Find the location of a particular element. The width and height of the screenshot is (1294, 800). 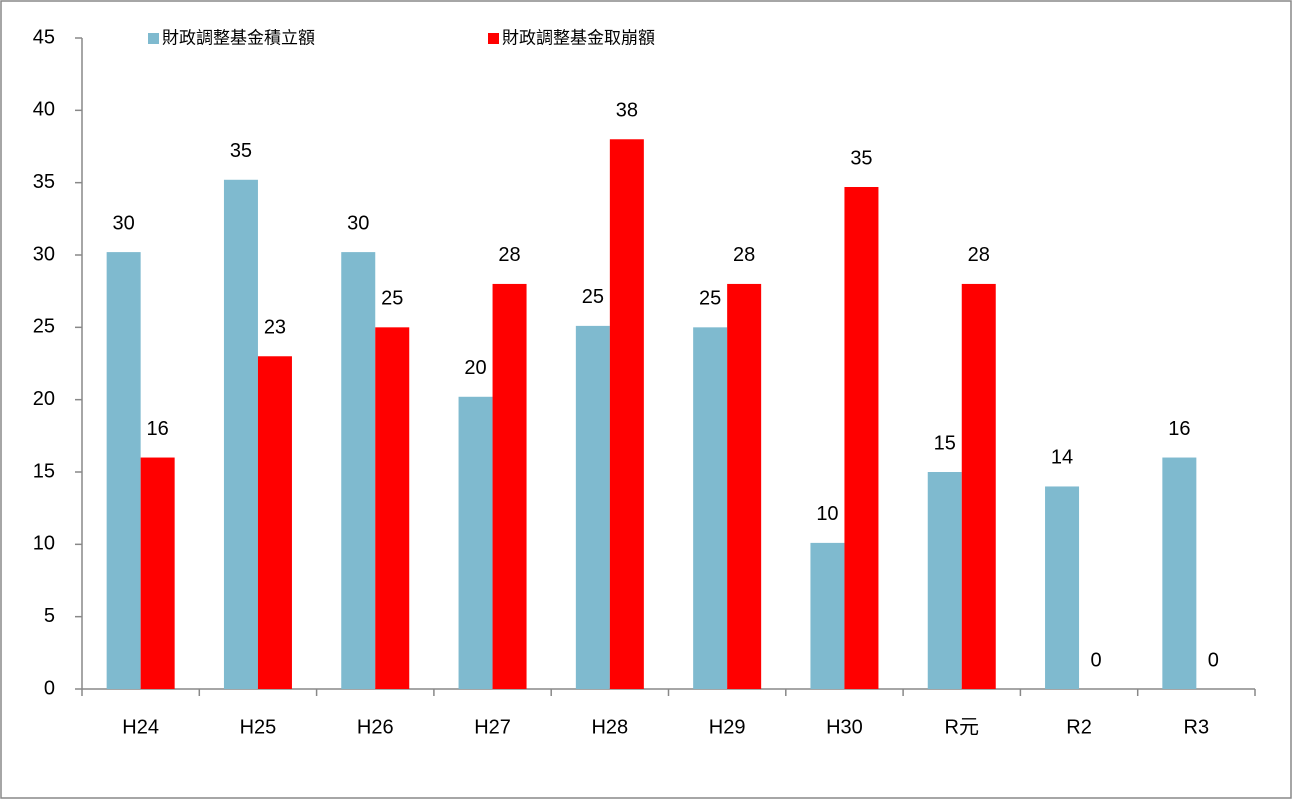

y-tick-label: 0 is located at coordinates (49, 688).